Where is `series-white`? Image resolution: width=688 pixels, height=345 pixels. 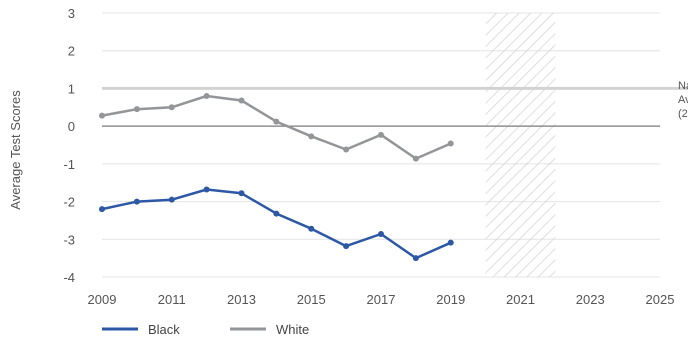 series-white is located at coordinates (276, 127).